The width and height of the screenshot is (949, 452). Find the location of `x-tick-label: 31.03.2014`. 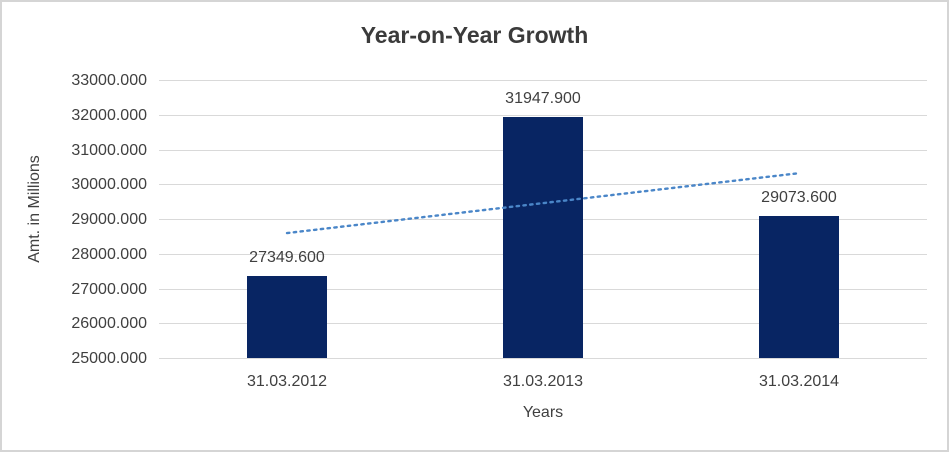

x-tick-label: 31.03.2014 is located at coordinates (799, 381).